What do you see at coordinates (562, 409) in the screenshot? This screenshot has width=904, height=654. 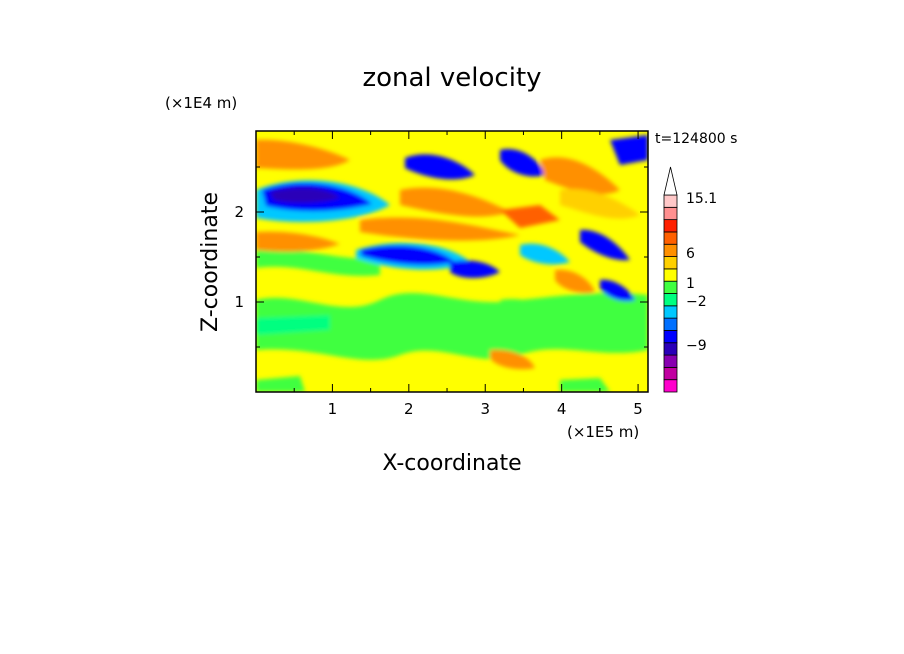 I see `x-tick-label: 4` at bounding box center [562, 409].